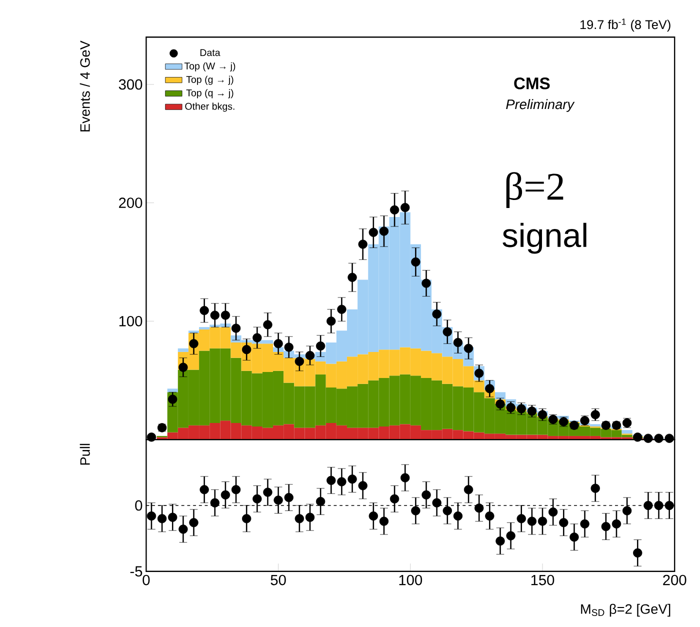 Image resolution: width=700 pixels, height=627 pixels. What do you see at coordinates (625, 610) in the screenshot?
I see `x-axis-title: M$_{SD}$ β=2 [GeV]` at bounding box center [625, 610].